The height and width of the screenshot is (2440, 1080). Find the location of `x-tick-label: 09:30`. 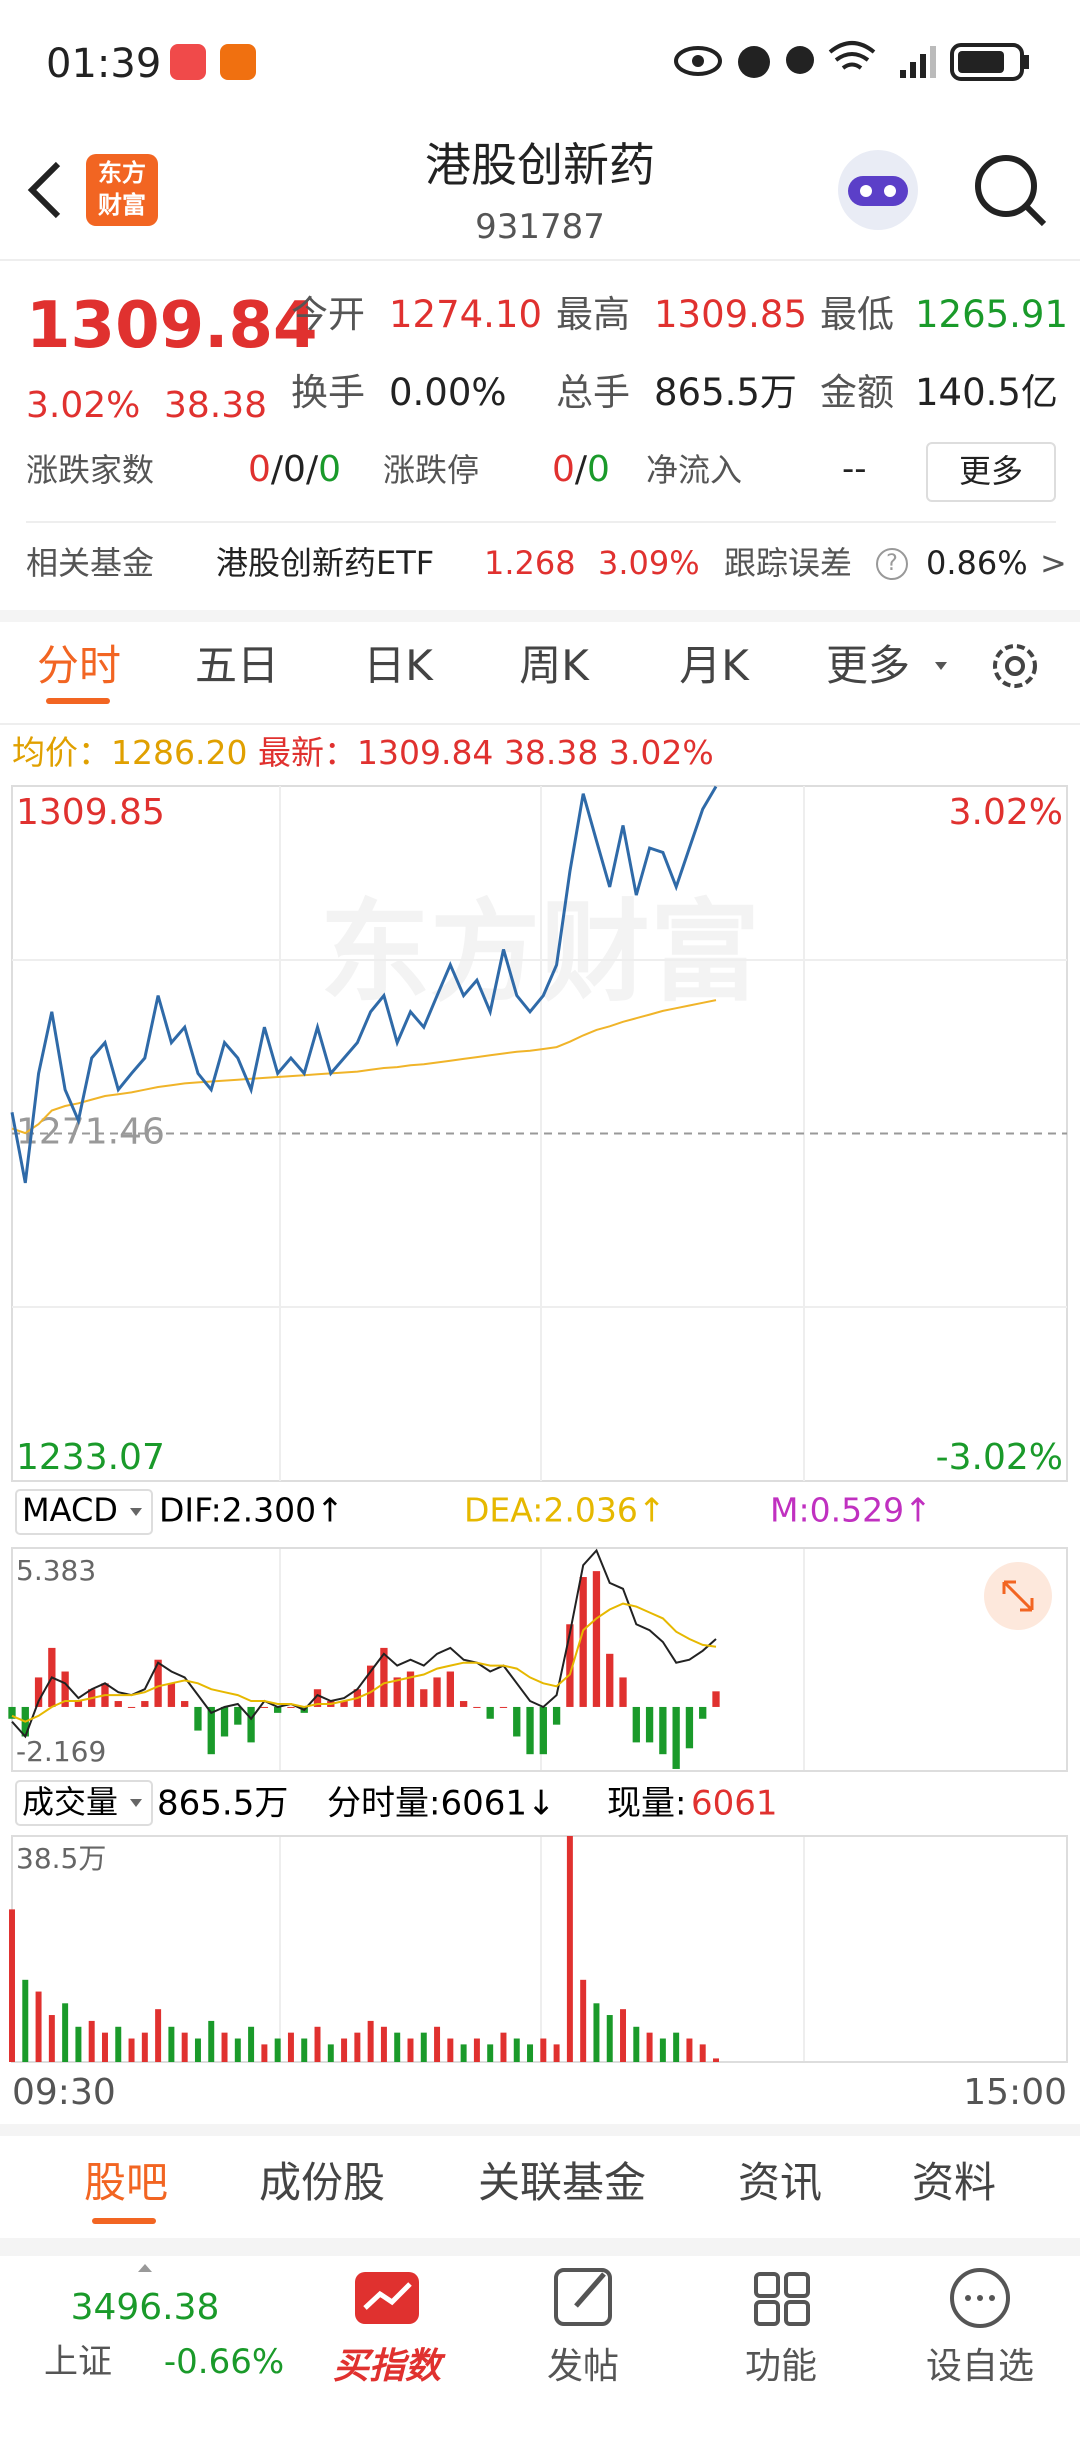

x-tick-label: 09:30 is located at coordinates (64, 2092).